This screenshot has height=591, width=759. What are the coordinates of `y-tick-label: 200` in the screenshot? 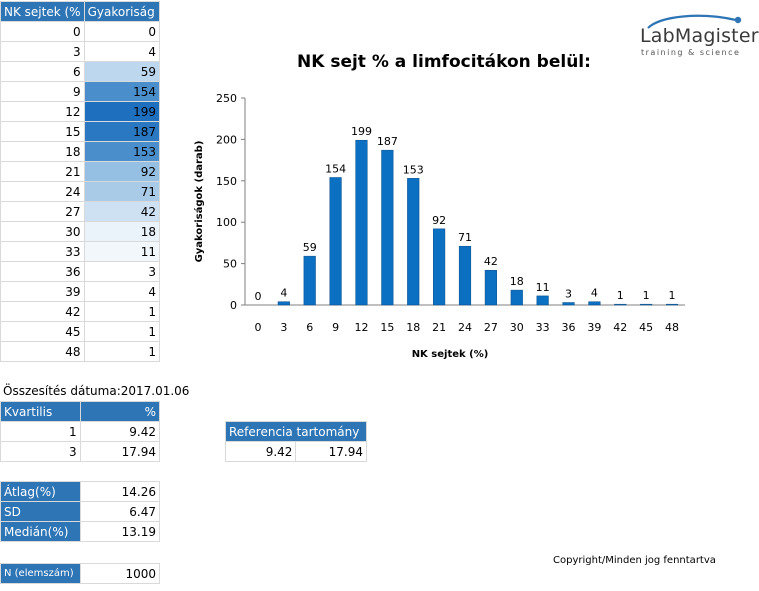 It's located at (226, 139).